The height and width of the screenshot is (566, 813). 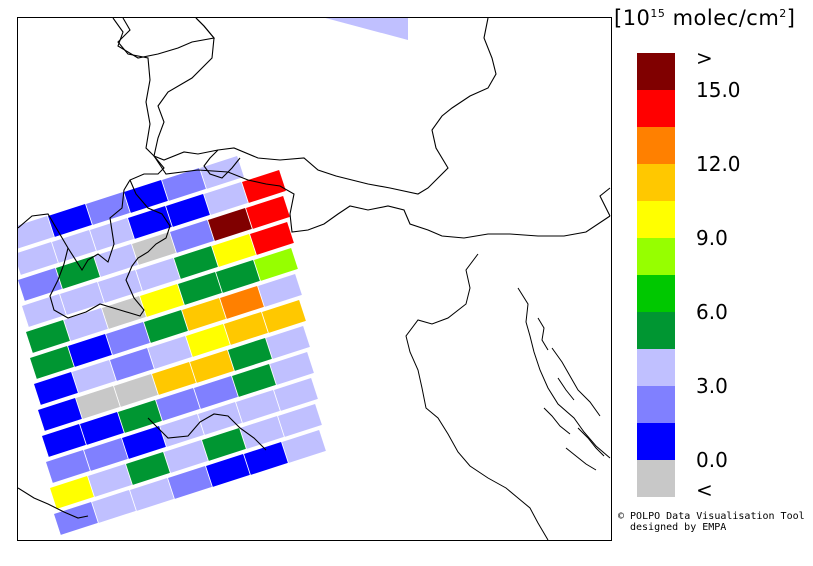 I want to click on legend-unit-label: [1015 molec/cm2], so click(x=704, y=18).